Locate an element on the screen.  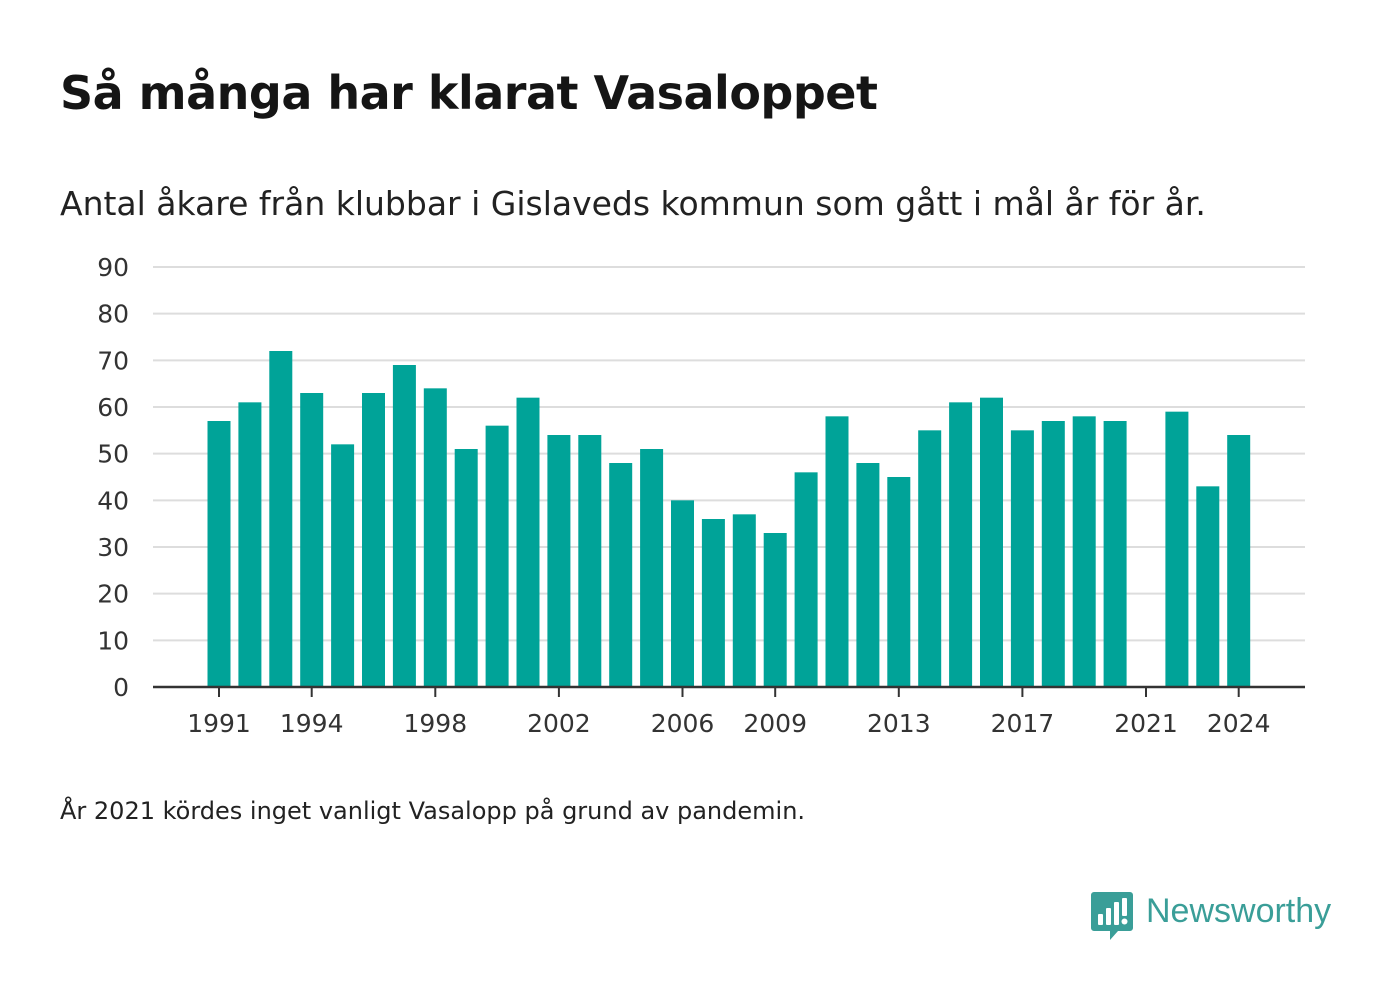
bar-2000 is located at coordinates (497, 556).